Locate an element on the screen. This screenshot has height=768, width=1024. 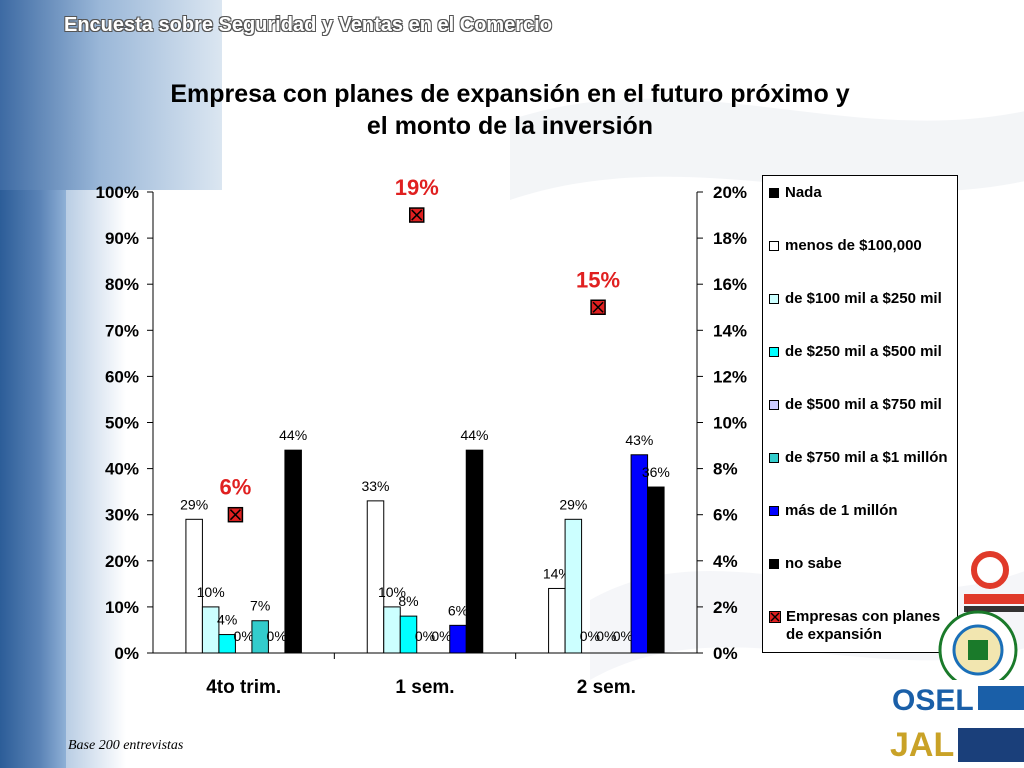
legend-marker-icon is located at coordinates (775, 617).